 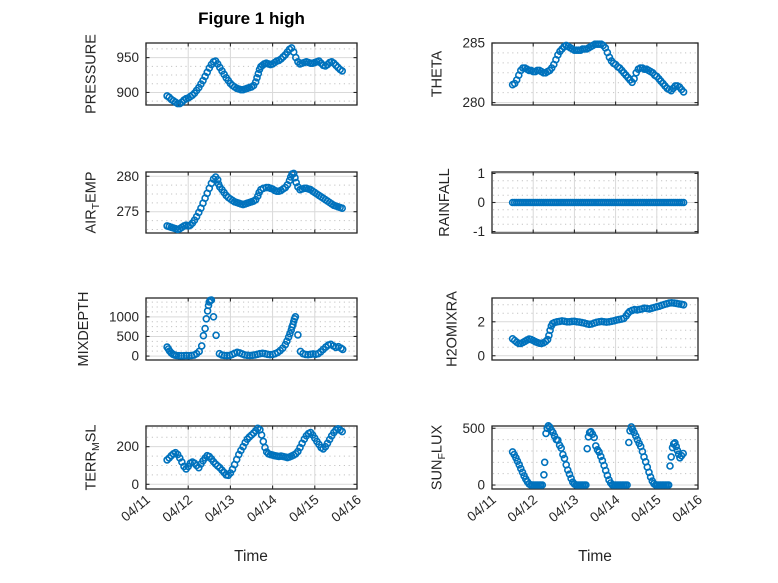 I want to click on y-axis-label-pressure: PRESSURE, so click(x=92, y=74).